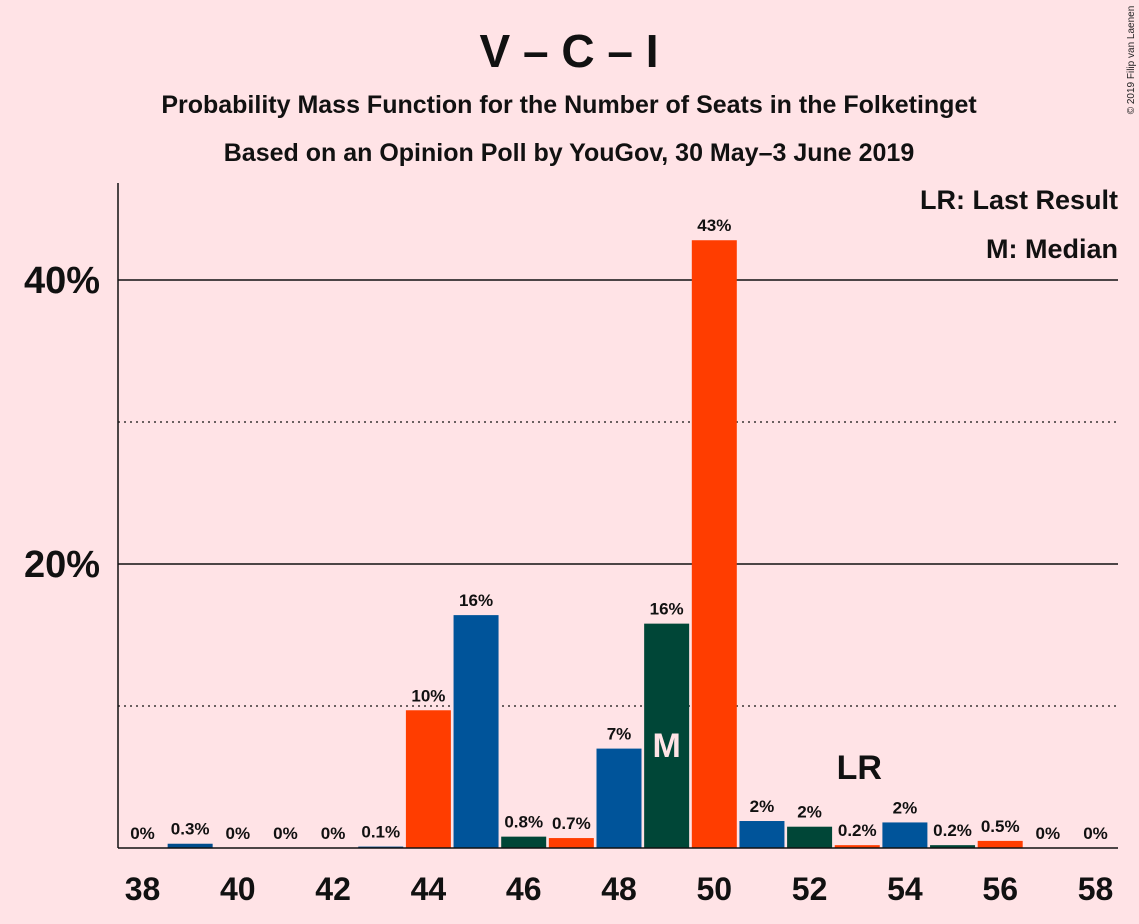  I want to click on x-tick-56: 56, so click(1000, 889).